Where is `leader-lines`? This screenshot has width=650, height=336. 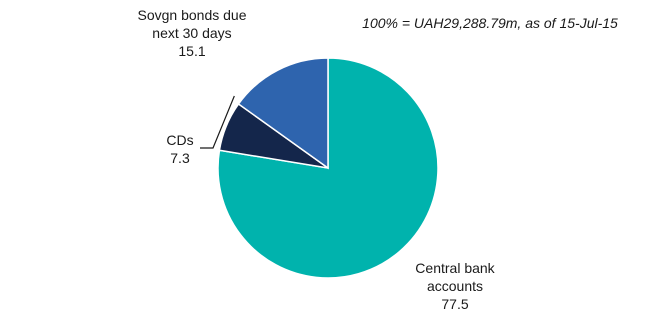 leader-lines is located at coordinates (217, 122).